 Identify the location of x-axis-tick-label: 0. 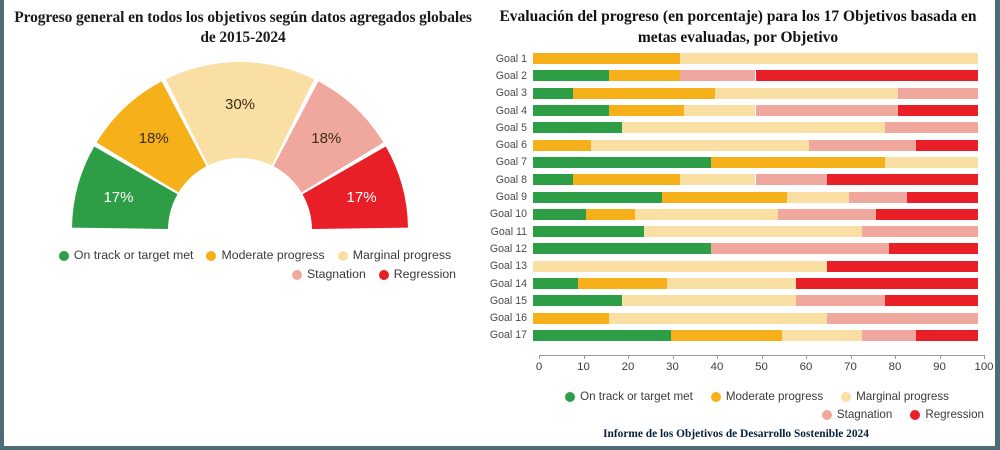
(539, 367).